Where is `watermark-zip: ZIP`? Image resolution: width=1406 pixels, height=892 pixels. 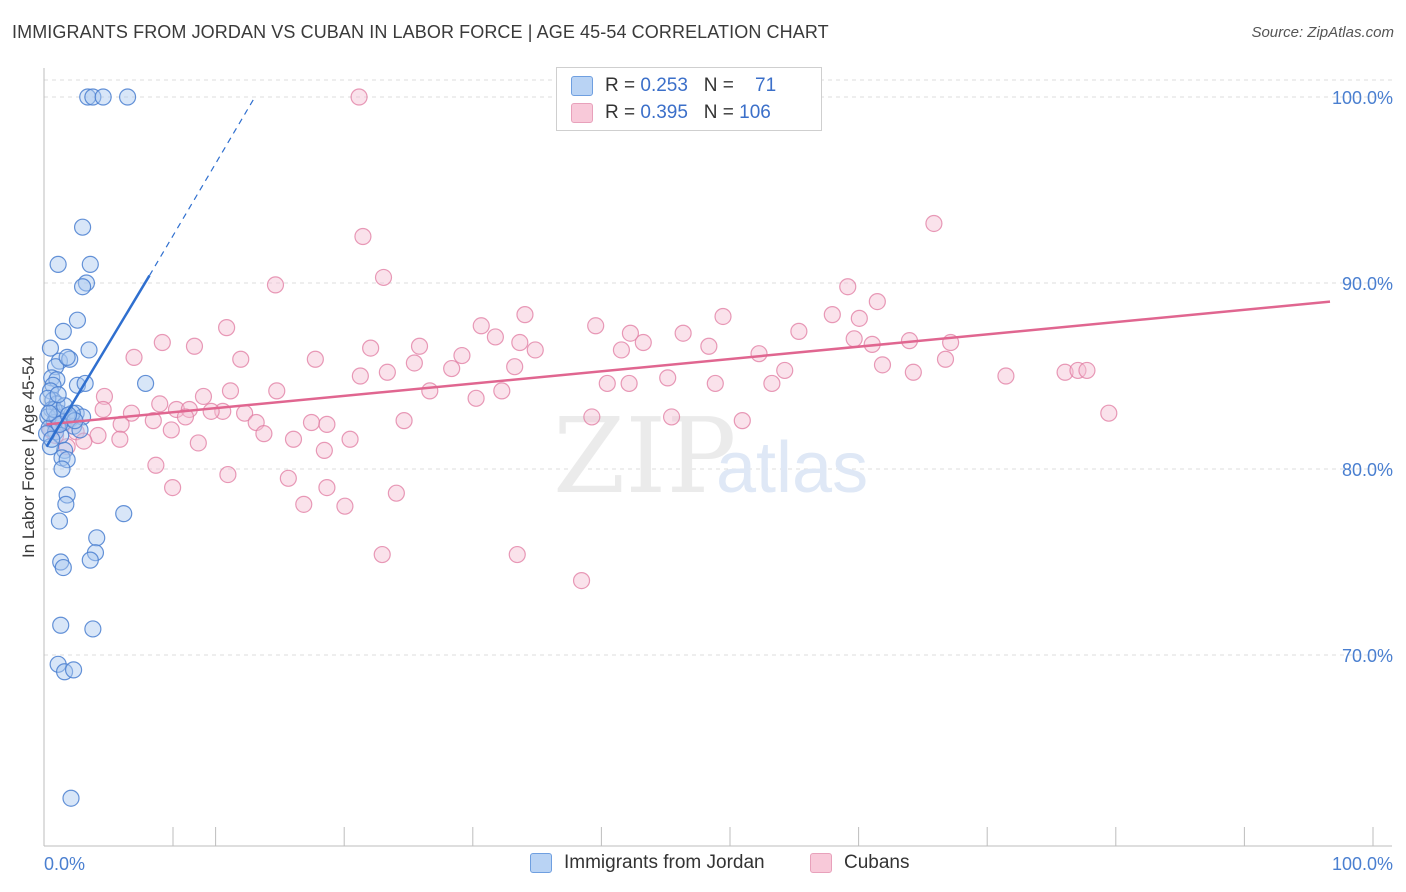
watermark-zip: ZIP is located at coordinates (644, 456).